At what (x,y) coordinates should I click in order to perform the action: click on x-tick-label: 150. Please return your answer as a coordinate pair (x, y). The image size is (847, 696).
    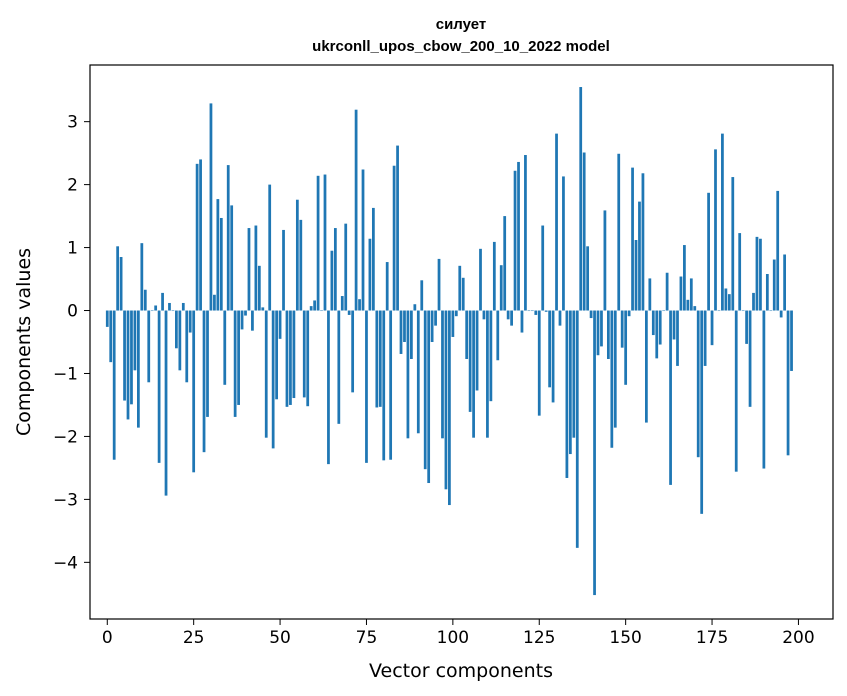
    Looking at the image, I should click on (625, 638).